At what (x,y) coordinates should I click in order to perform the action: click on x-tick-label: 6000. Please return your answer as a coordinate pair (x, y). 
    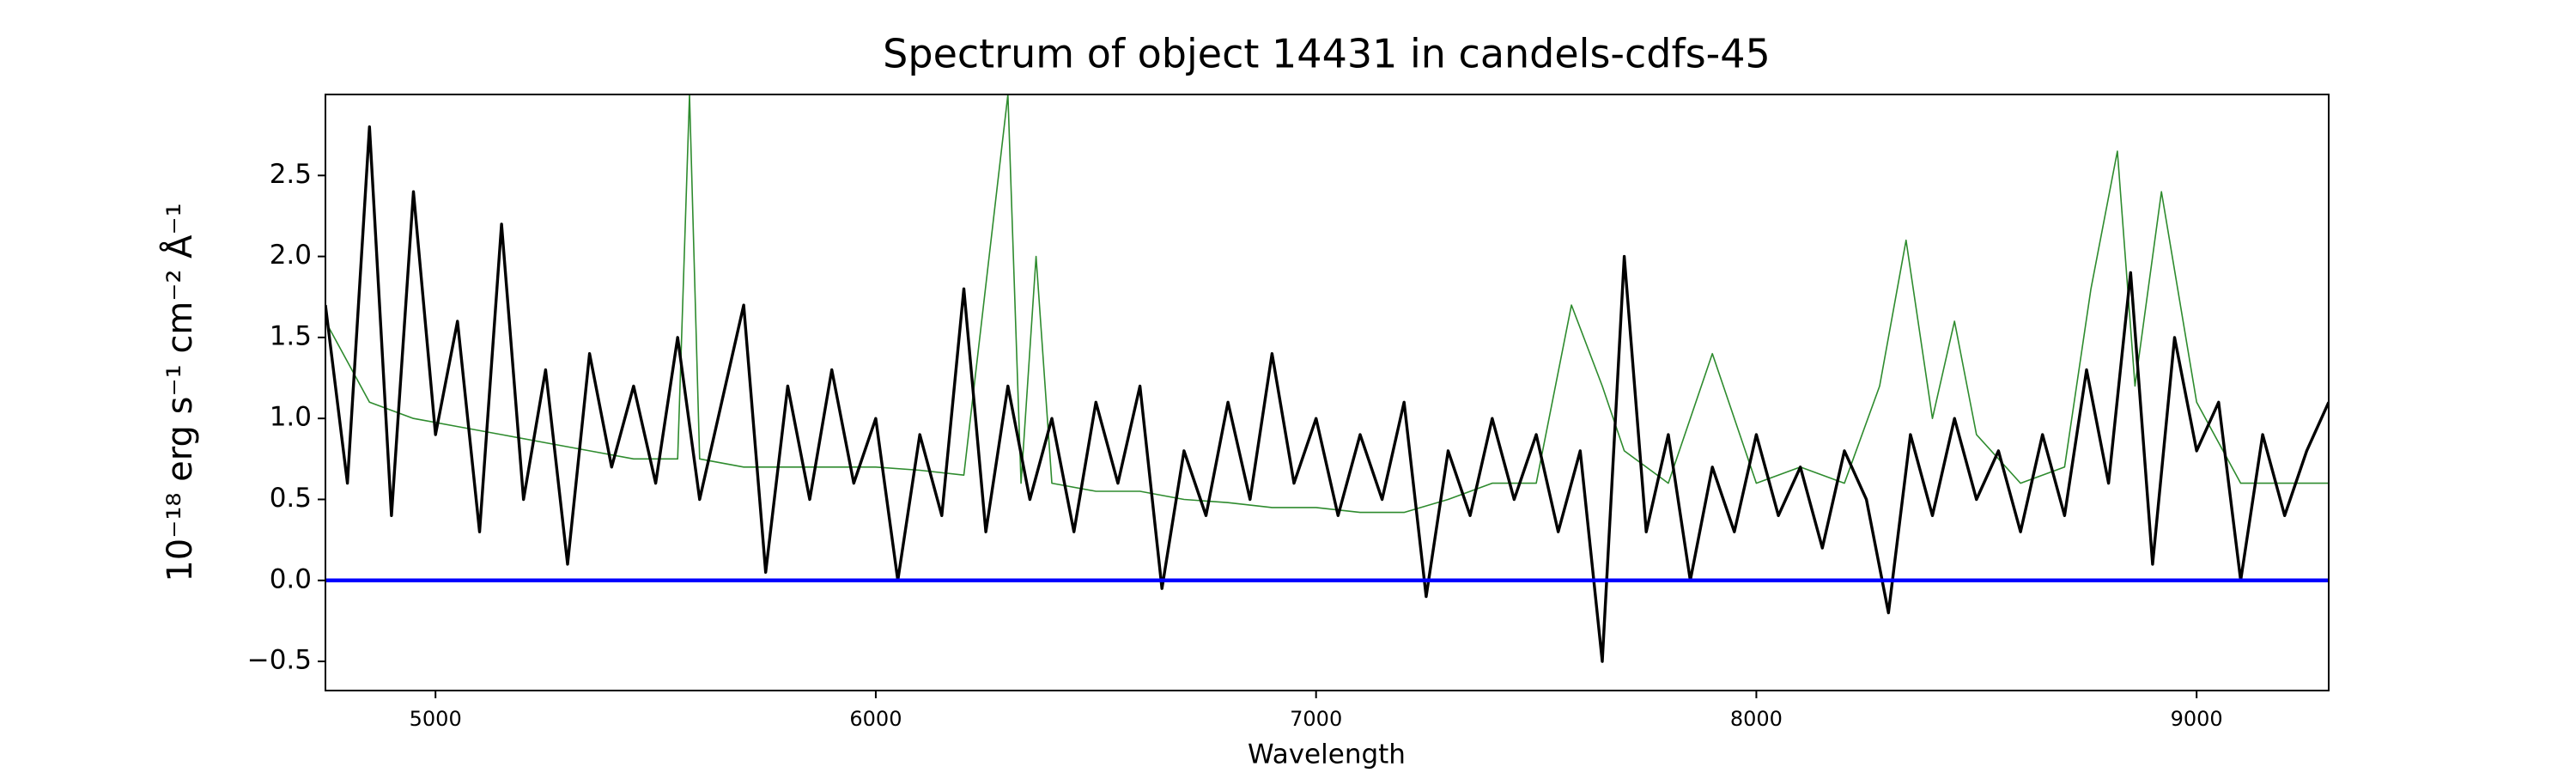
    Looking at the image, I should click on (876, 719).